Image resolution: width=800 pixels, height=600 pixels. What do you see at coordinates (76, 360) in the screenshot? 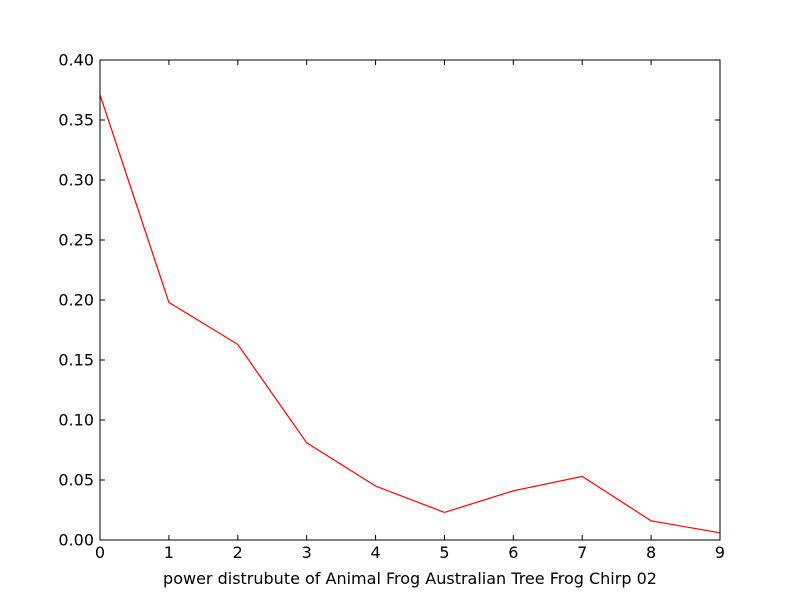
I see `y-tick-label: 0.15` at bounding box center [76, 360].